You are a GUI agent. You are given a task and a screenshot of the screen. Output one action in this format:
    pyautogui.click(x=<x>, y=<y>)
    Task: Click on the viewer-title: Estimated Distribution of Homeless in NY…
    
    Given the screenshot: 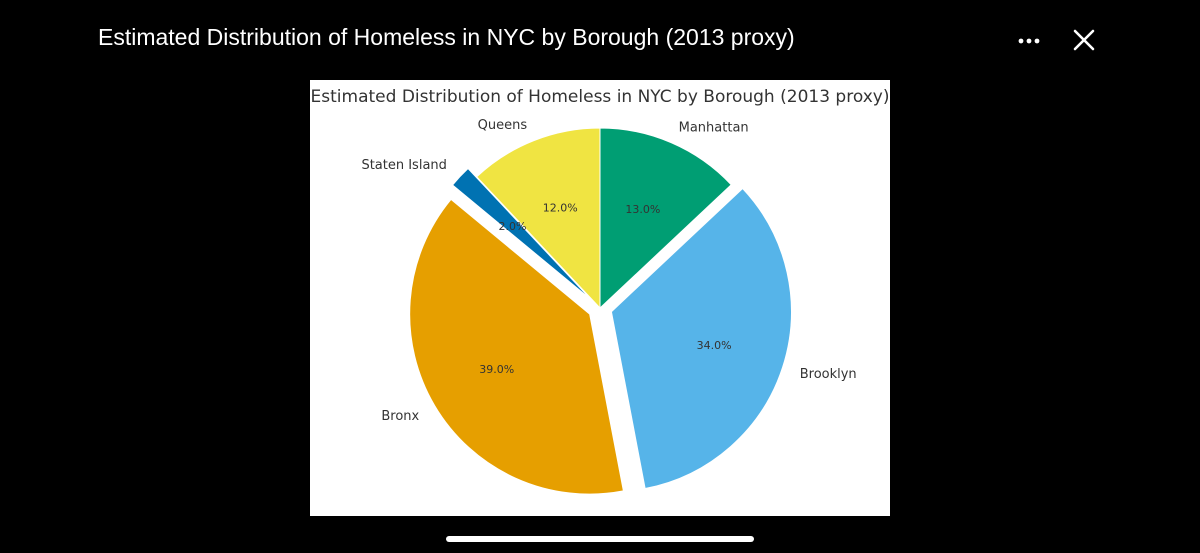 What is the action you would take?
    pyautogui.click(x=446, y=37)
    